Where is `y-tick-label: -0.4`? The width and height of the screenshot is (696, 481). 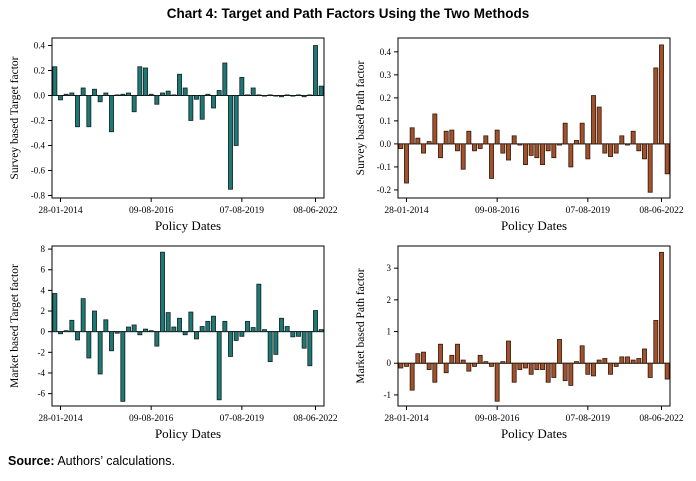 y-tick-label: -0.4 is located at coordinates (38, 146).